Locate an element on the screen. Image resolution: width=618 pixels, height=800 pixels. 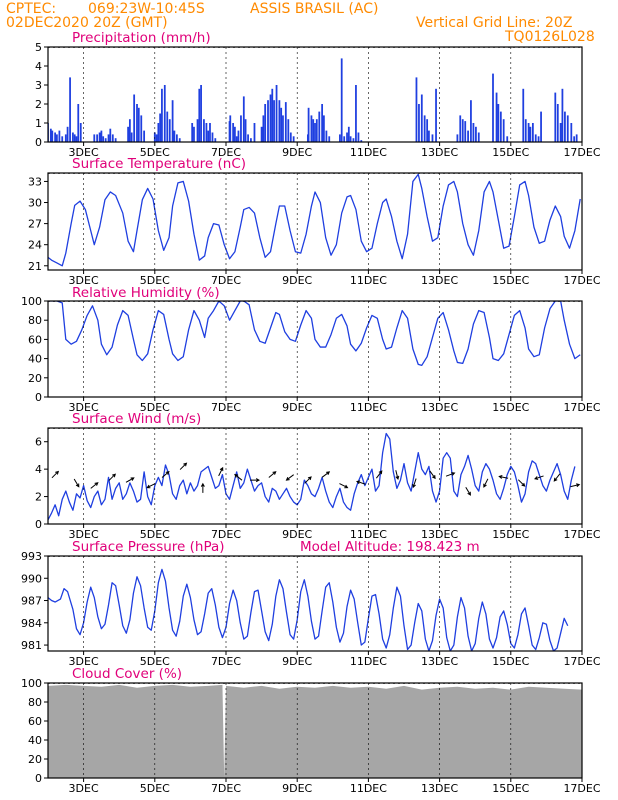
temperature-title: Surface Temperature (nC) is located at coordinates (159, 164).